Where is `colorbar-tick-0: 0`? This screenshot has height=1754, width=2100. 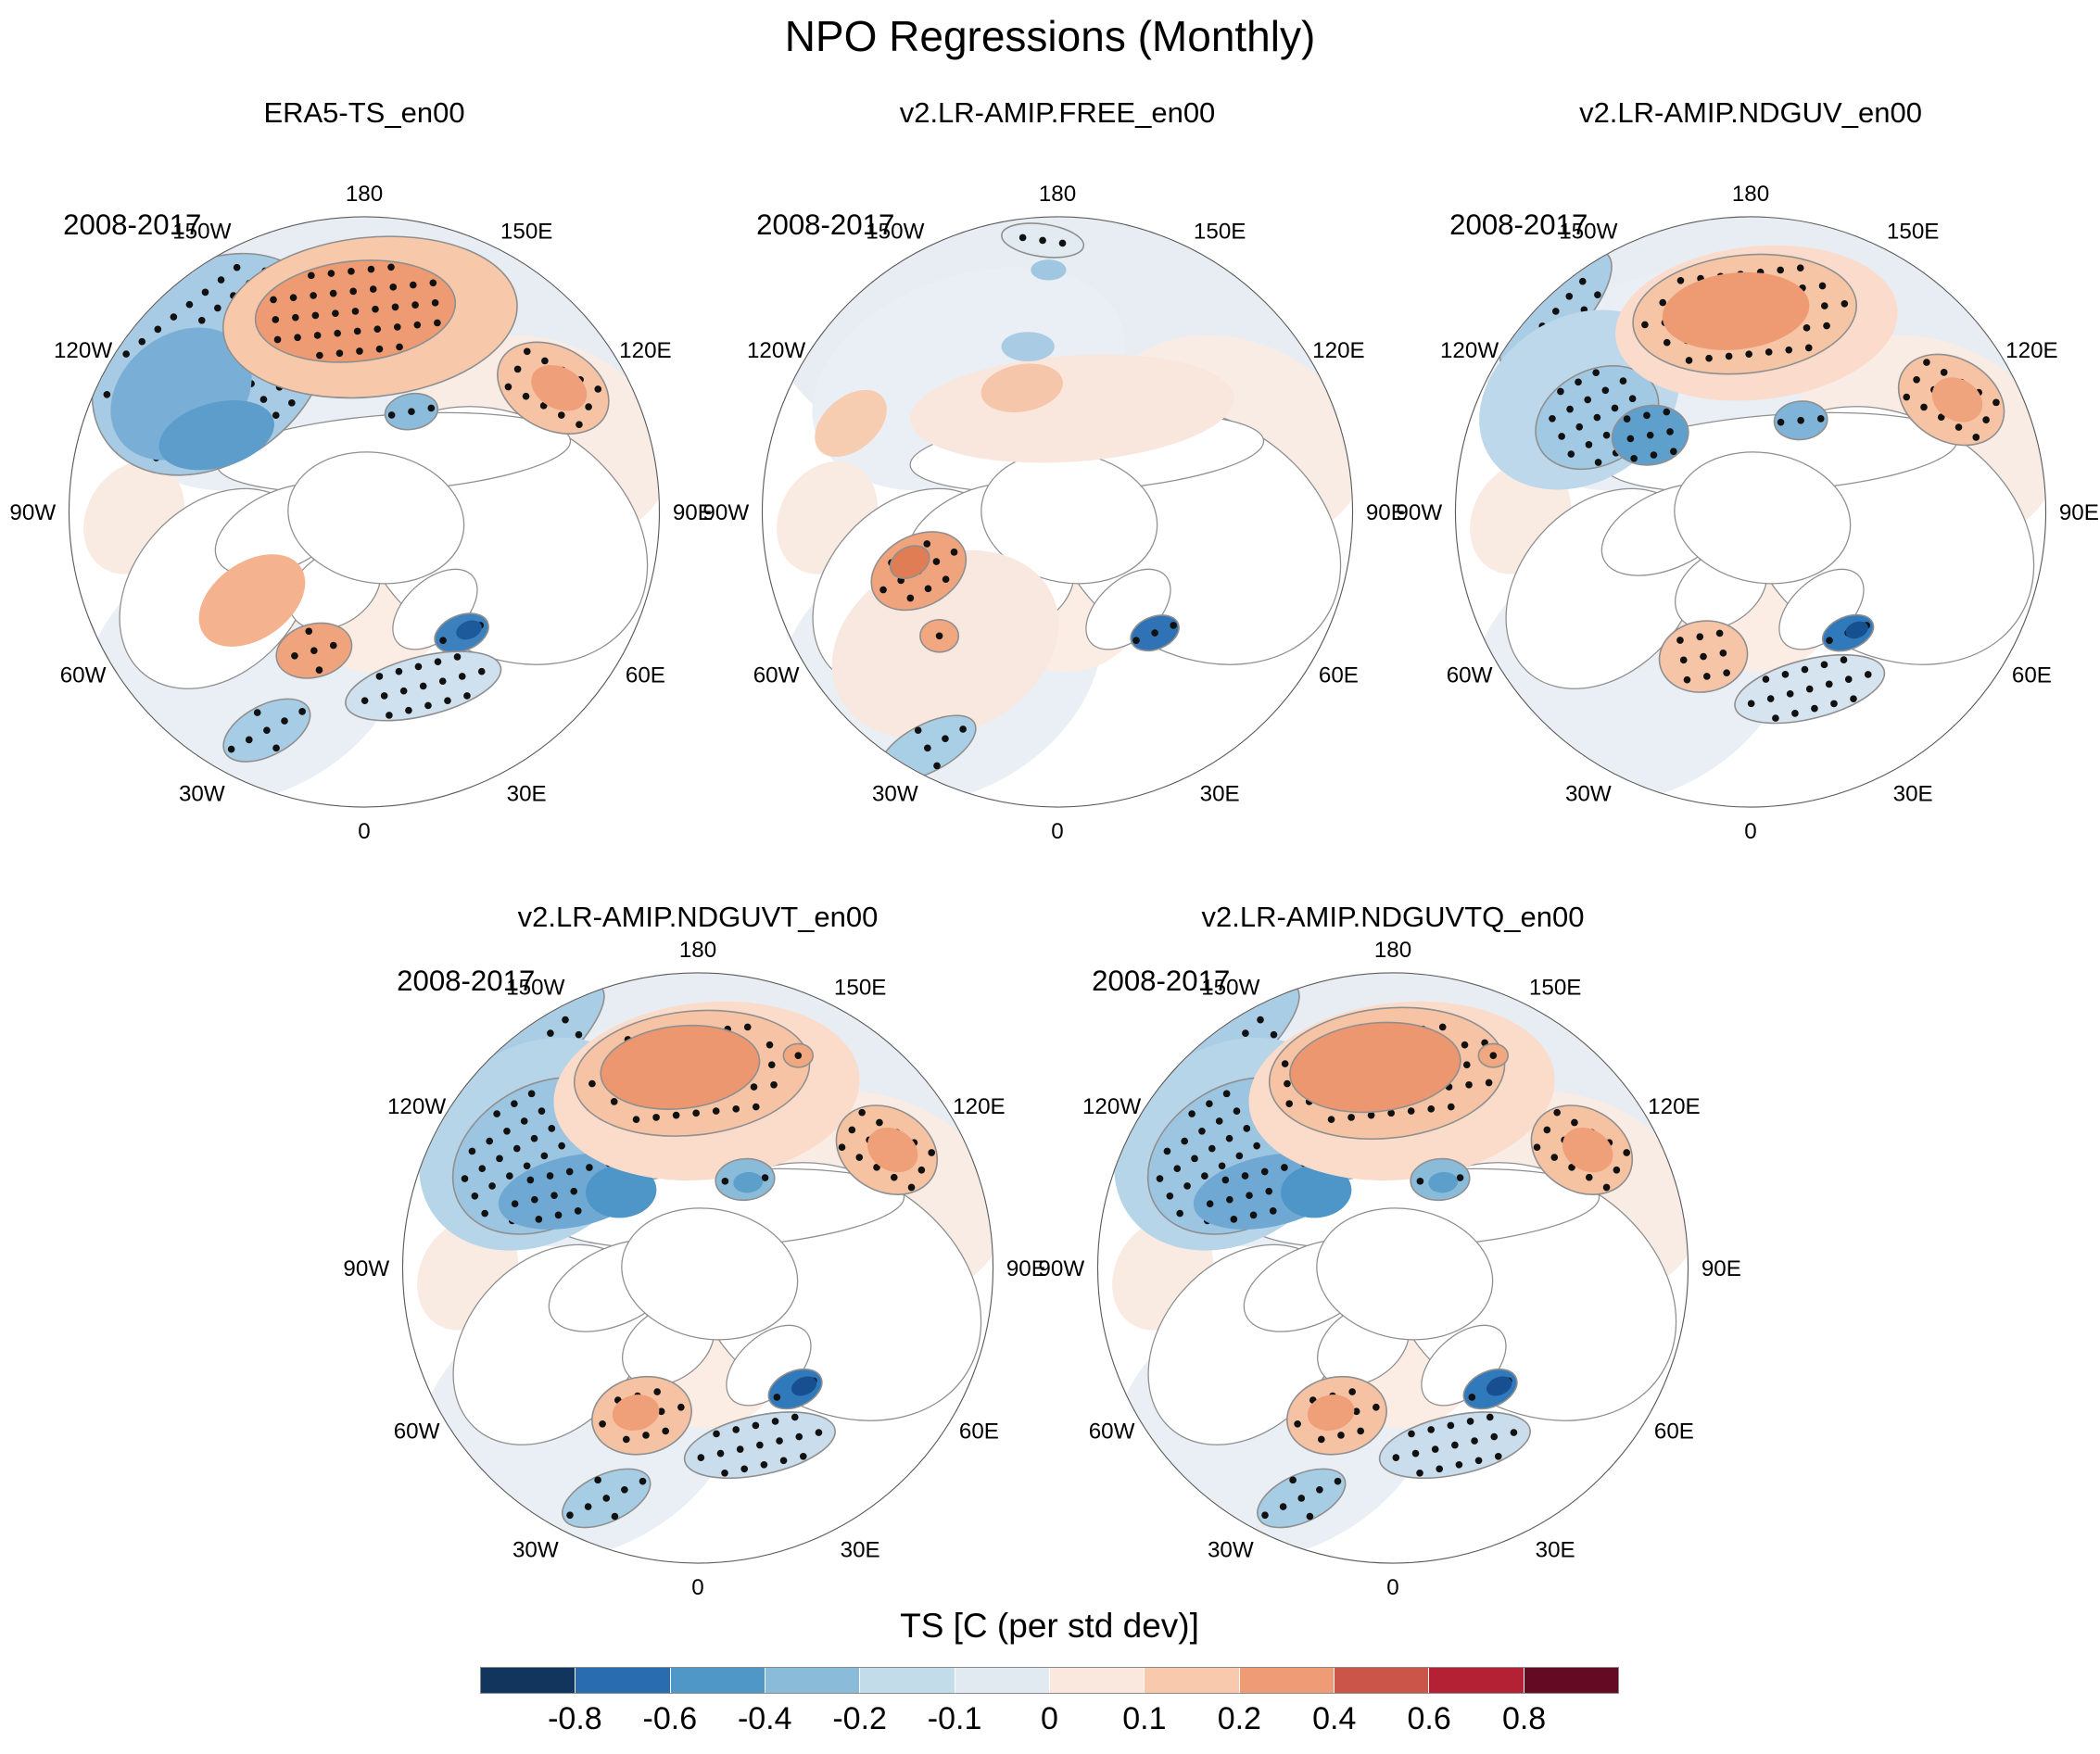 colorbar-tick-0: 0 is located at coordinates (1049, 1718).